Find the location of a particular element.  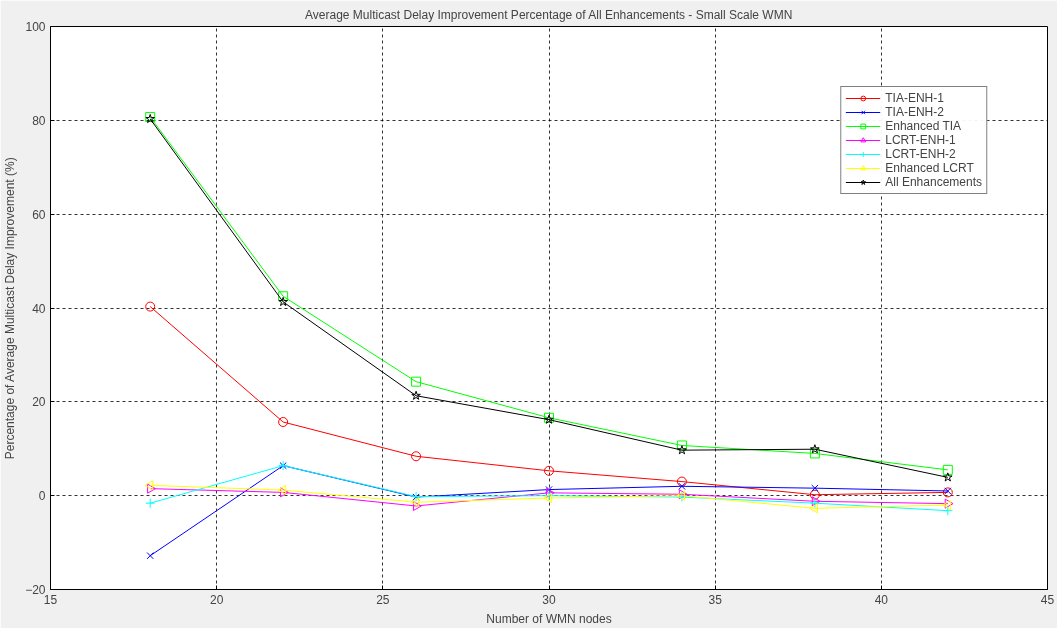

x-tick-label: 25 is located at coordinates (383, 599).